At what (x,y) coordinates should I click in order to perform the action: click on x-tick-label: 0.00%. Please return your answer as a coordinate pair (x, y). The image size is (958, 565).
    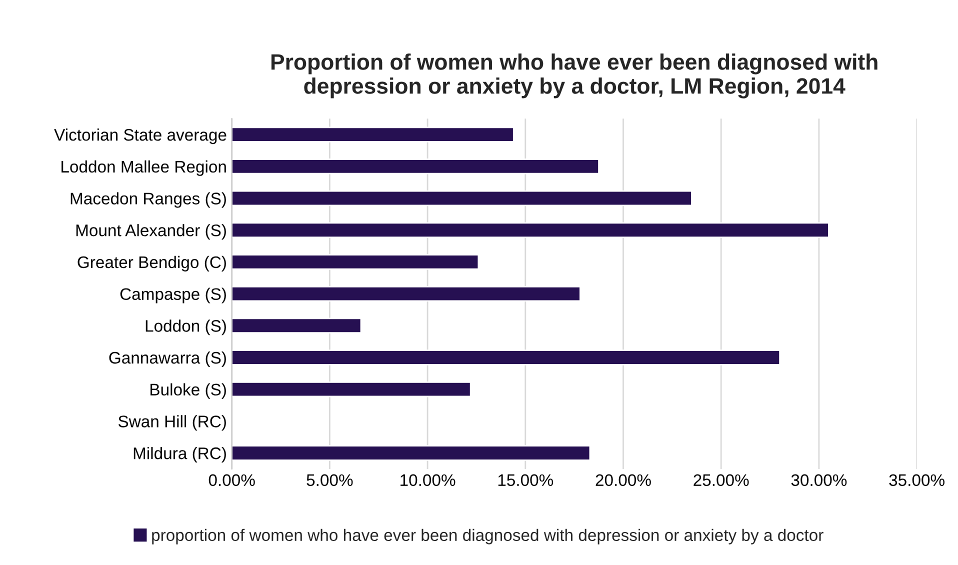
    Looking at the image, I should click on (231, 480).